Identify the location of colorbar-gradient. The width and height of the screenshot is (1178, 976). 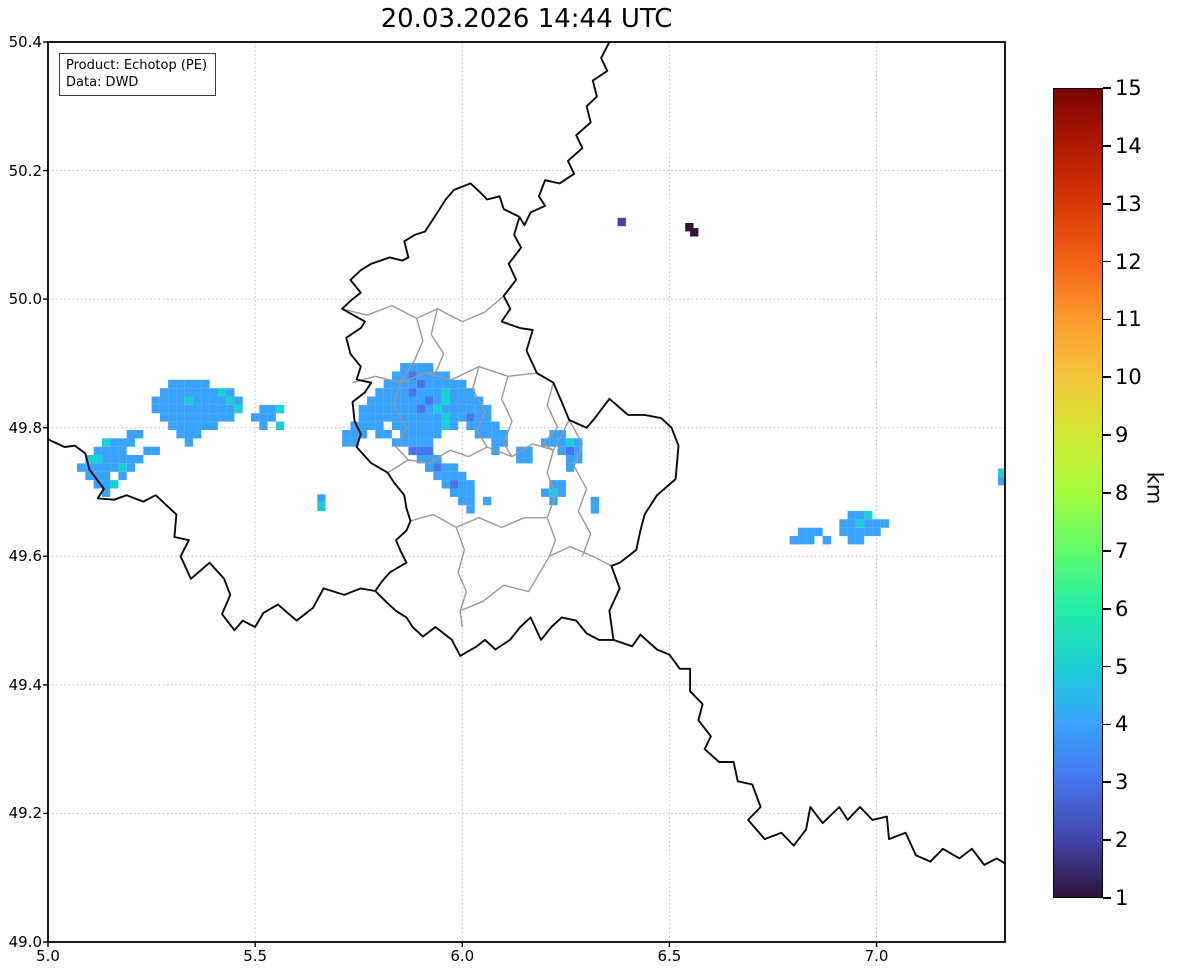
(1078, 493).